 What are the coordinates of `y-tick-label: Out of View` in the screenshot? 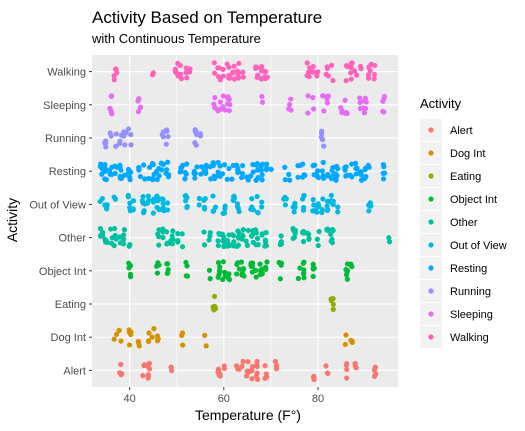 It's located at (57, 205).